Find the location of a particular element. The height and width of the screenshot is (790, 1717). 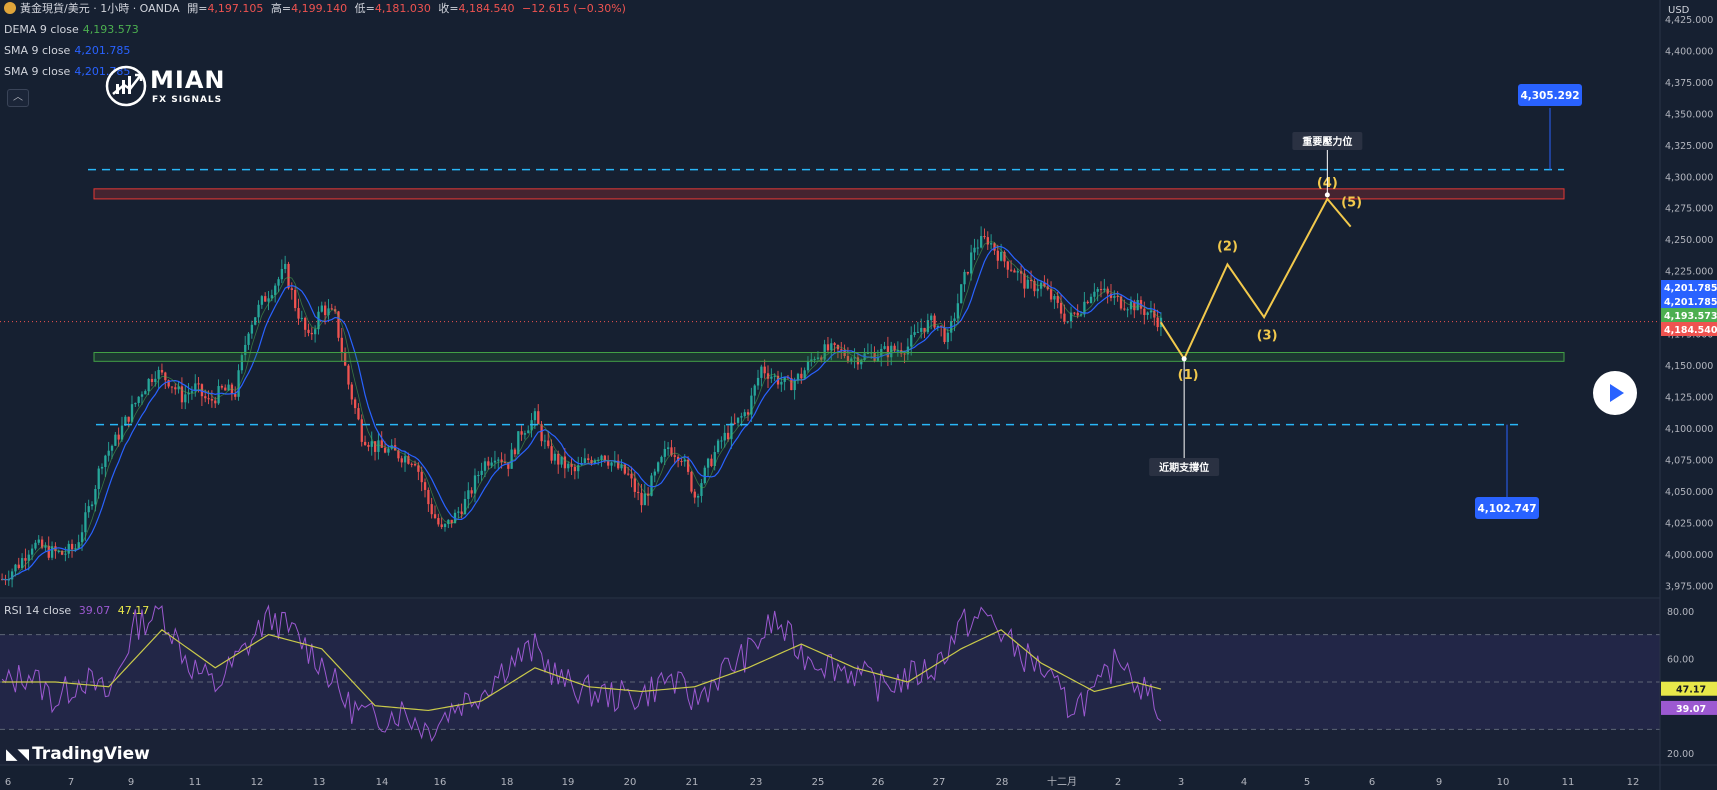

time-tick-label: 16 is located at coordinates (440, 782).